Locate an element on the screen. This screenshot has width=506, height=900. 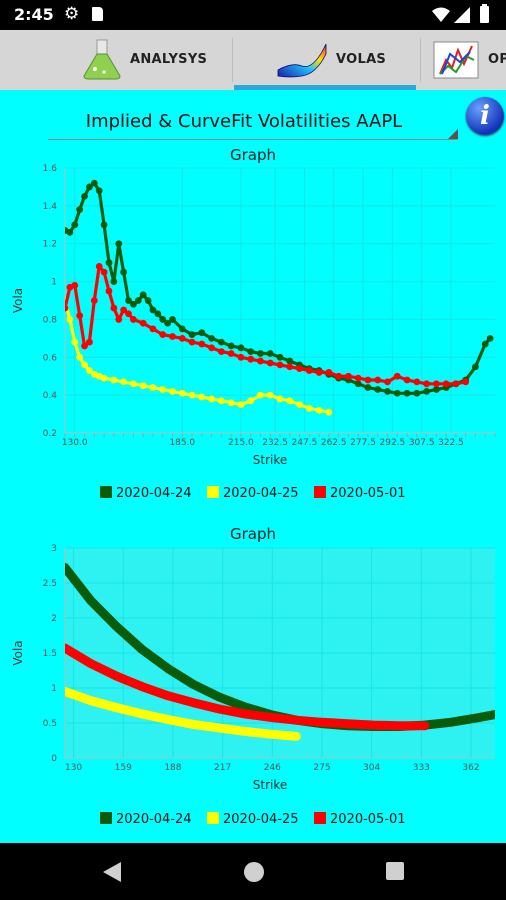
tab-divider is located at coordinates (420, 60).